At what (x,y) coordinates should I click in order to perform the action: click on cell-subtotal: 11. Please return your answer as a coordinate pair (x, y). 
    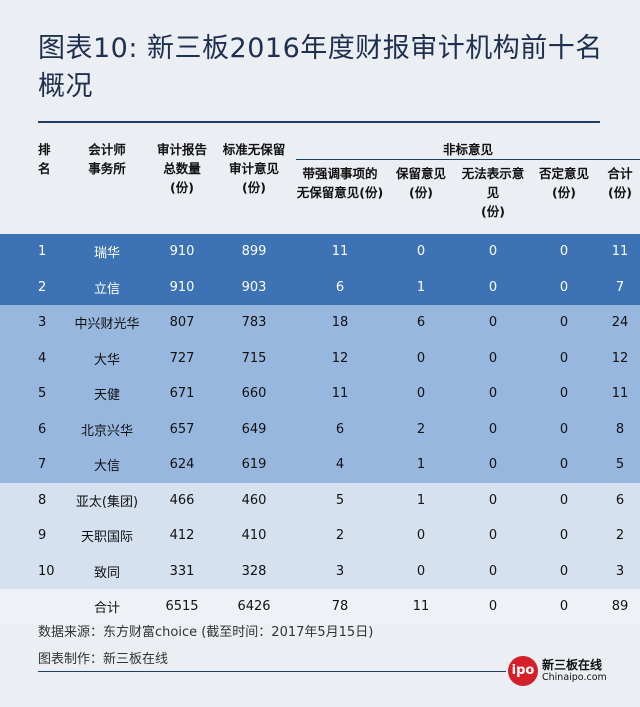
    Looking at the image, I should click on (620, 394).